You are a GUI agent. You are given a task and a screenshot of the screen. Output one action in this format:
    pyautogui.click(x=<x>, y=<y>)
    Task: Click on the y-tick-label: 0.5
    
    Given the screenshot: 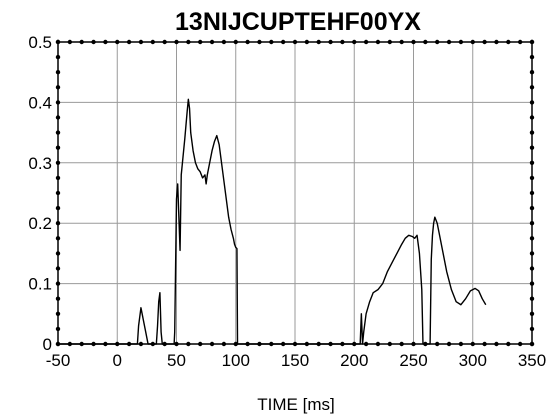 What is the action you would take?
    pyautogui.click(x=40, y=42)
    